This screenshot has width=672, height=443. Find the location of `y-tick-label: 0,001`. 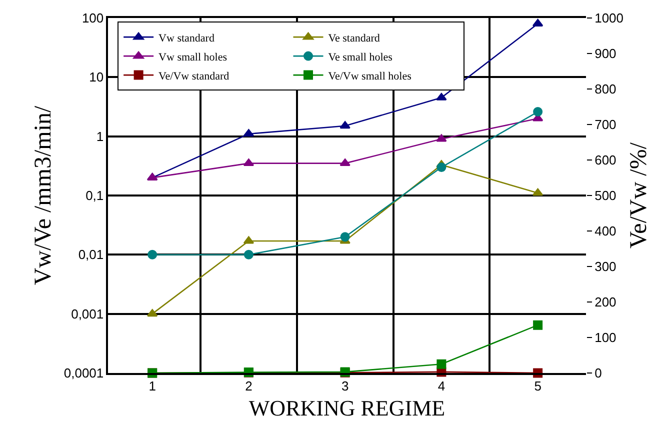

y-tick-label: 0,001 is located at coordinates (87, 314).